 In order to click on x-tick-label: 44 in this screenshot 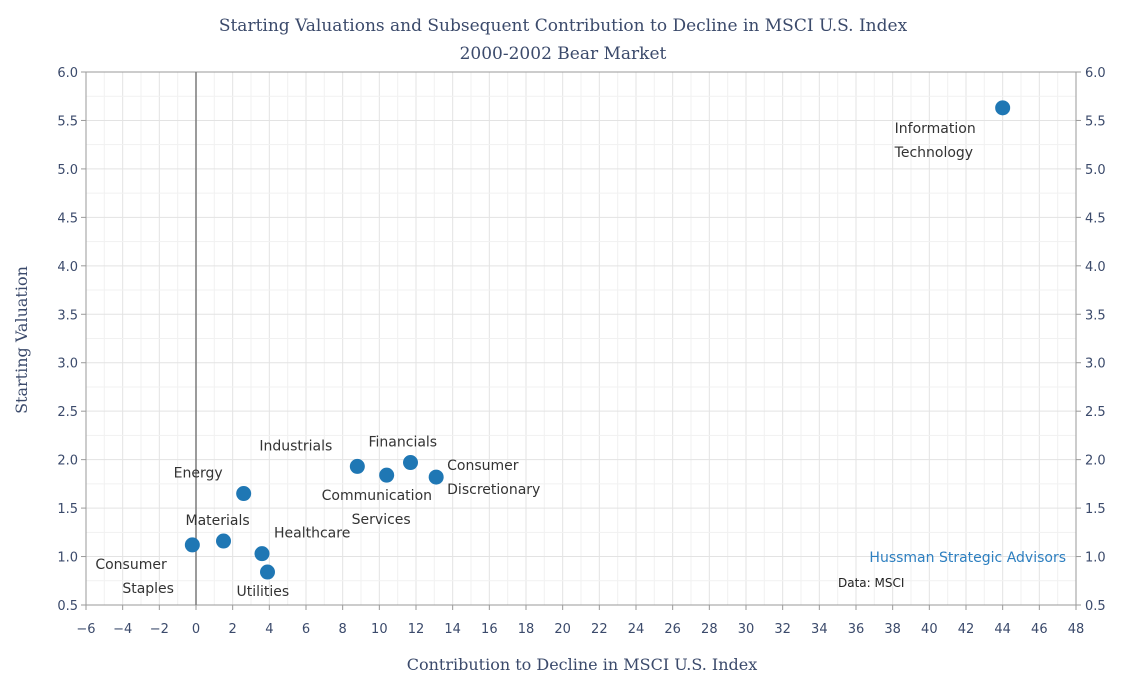, I will do `click(1002, 629)`.